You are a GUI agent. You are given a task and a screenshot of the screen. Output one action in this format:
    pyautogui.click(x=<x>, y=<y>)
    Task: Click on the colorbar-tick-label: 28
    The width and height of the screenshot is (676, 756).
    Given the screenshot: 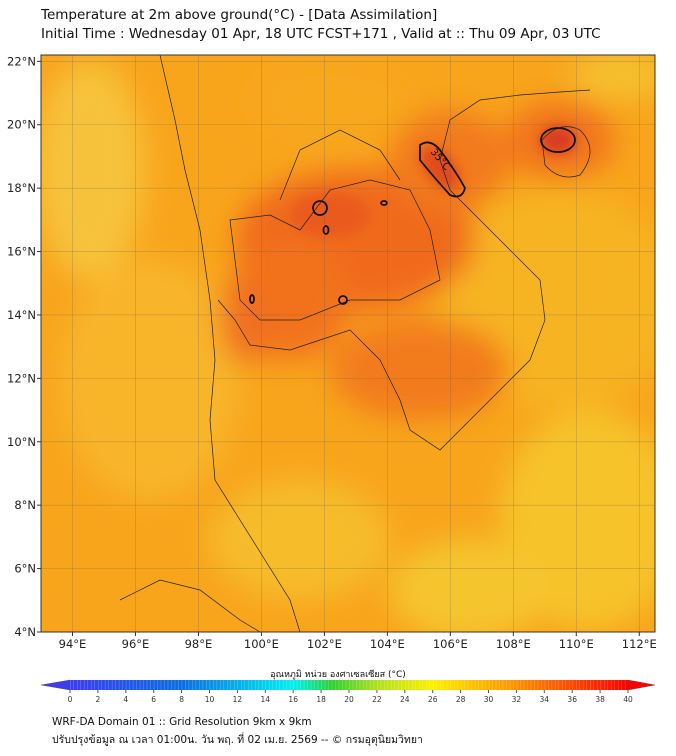 What is the action you would take?
    pyautogui.click(x=461, y=699)
    